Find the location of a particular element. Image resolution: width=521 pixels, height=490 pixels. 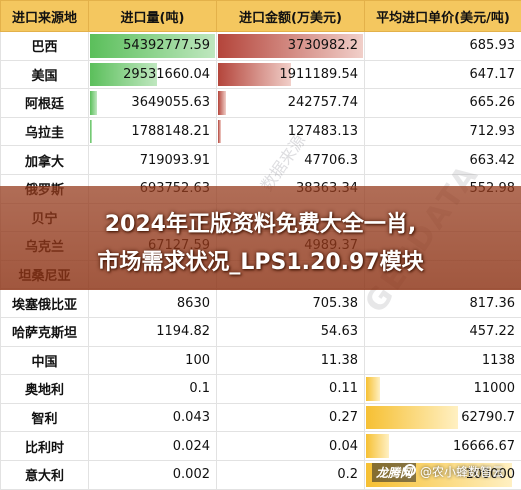

unit-price-cell: 16666.67 is located at coordinates (443, 446).